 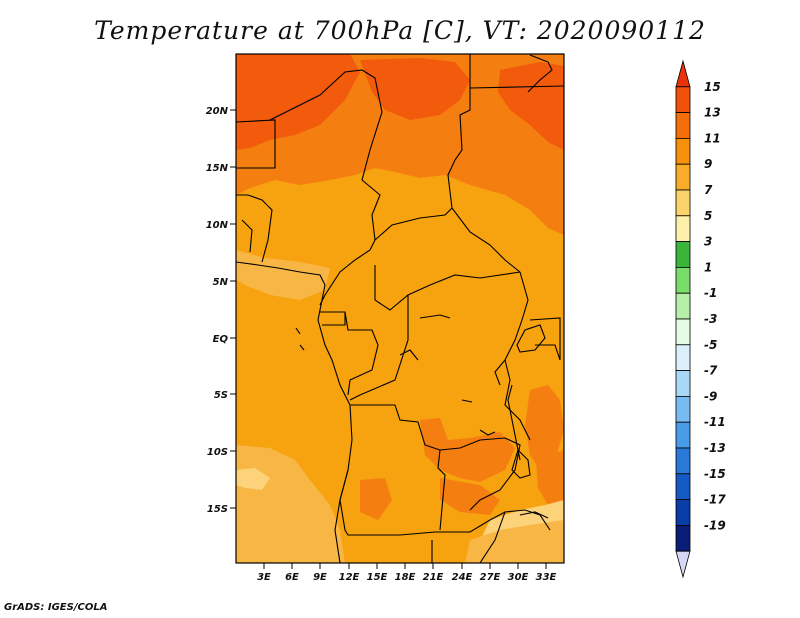 I want to click on cool-region-west, so click(x=283, y=275).